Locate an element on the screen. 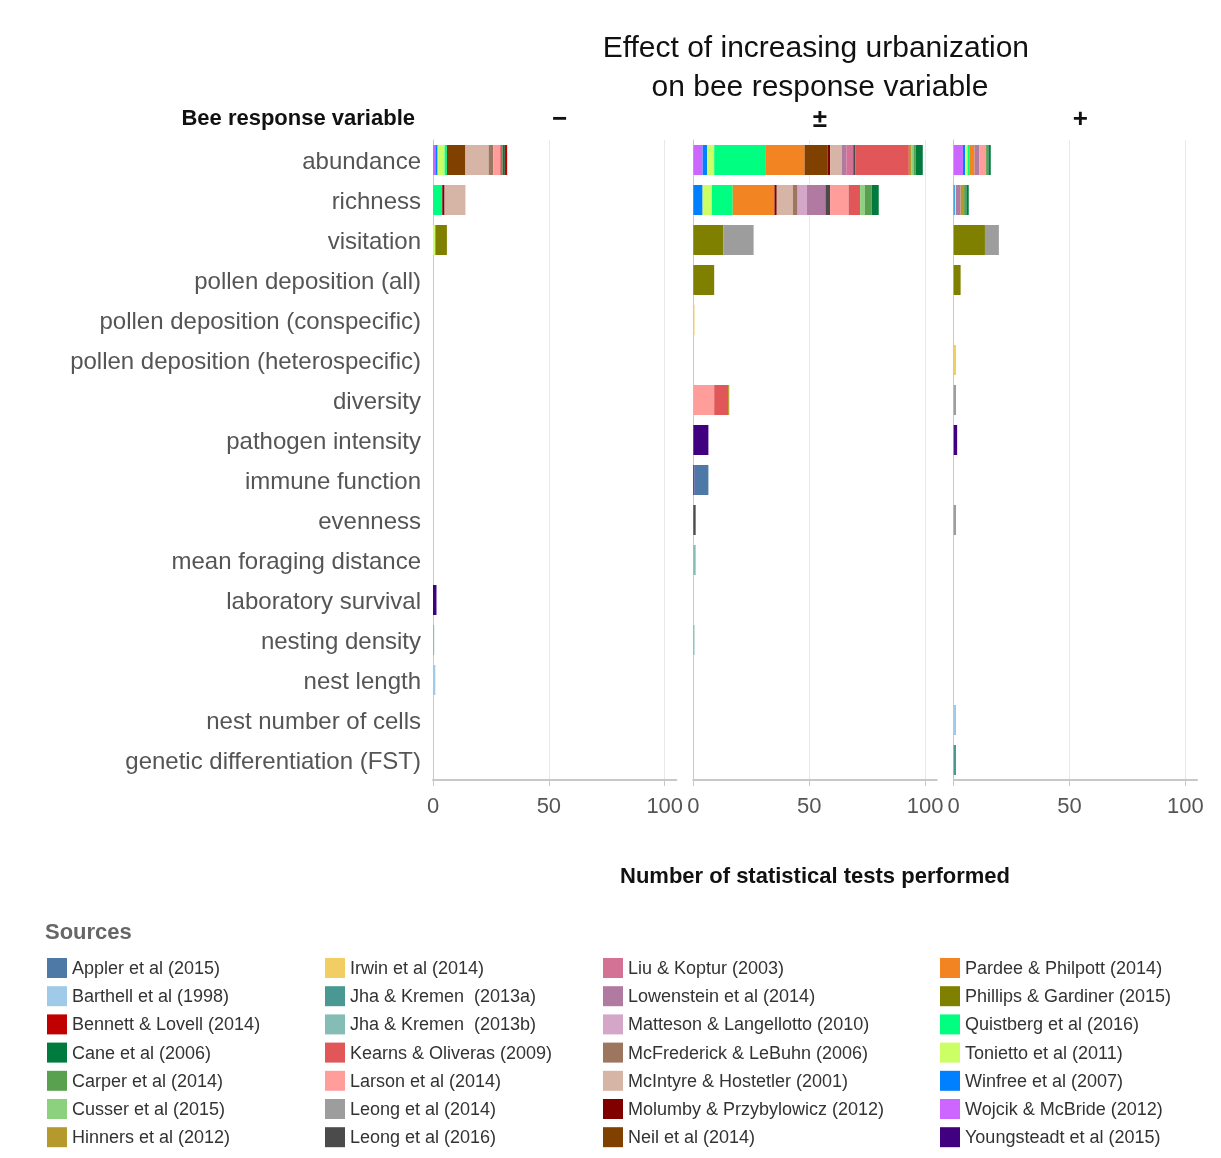  chart-title: Effect of increasing urbanization on bee response variable is located at coordinates (820, 66).